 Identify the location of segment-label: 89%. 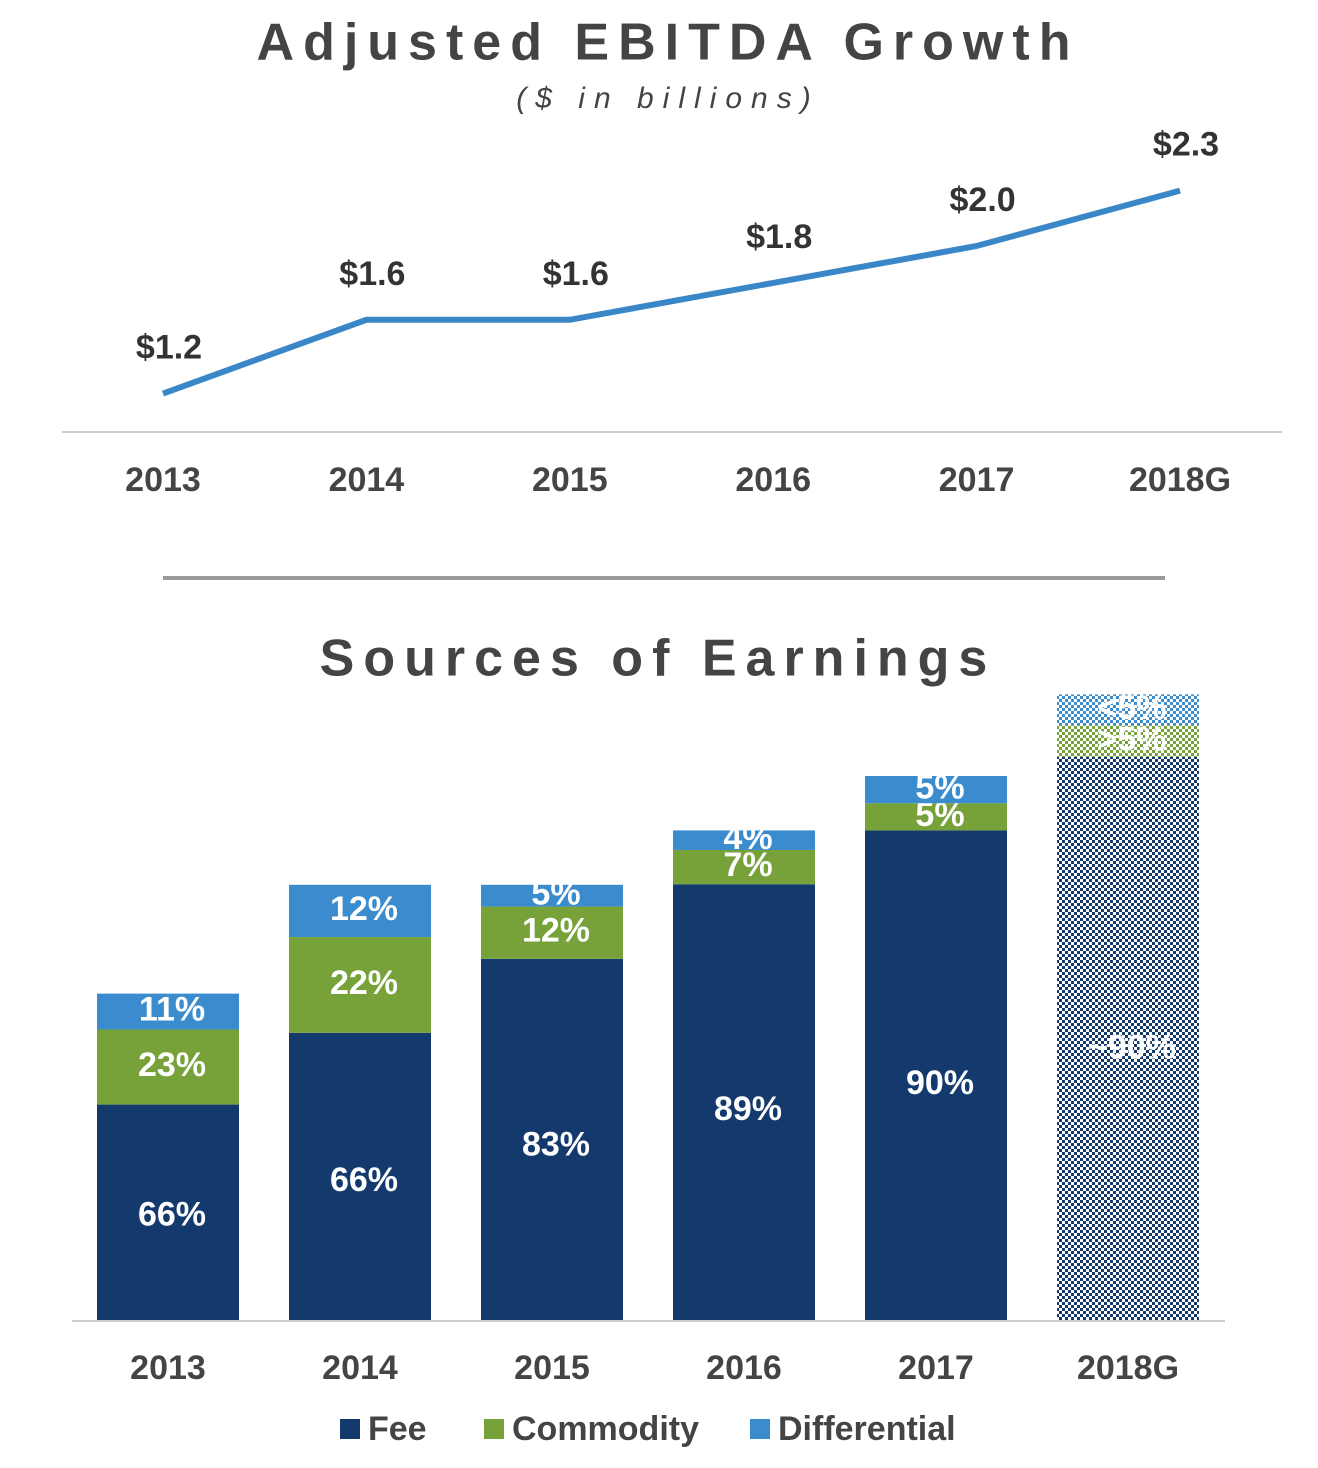
(748, 1109).